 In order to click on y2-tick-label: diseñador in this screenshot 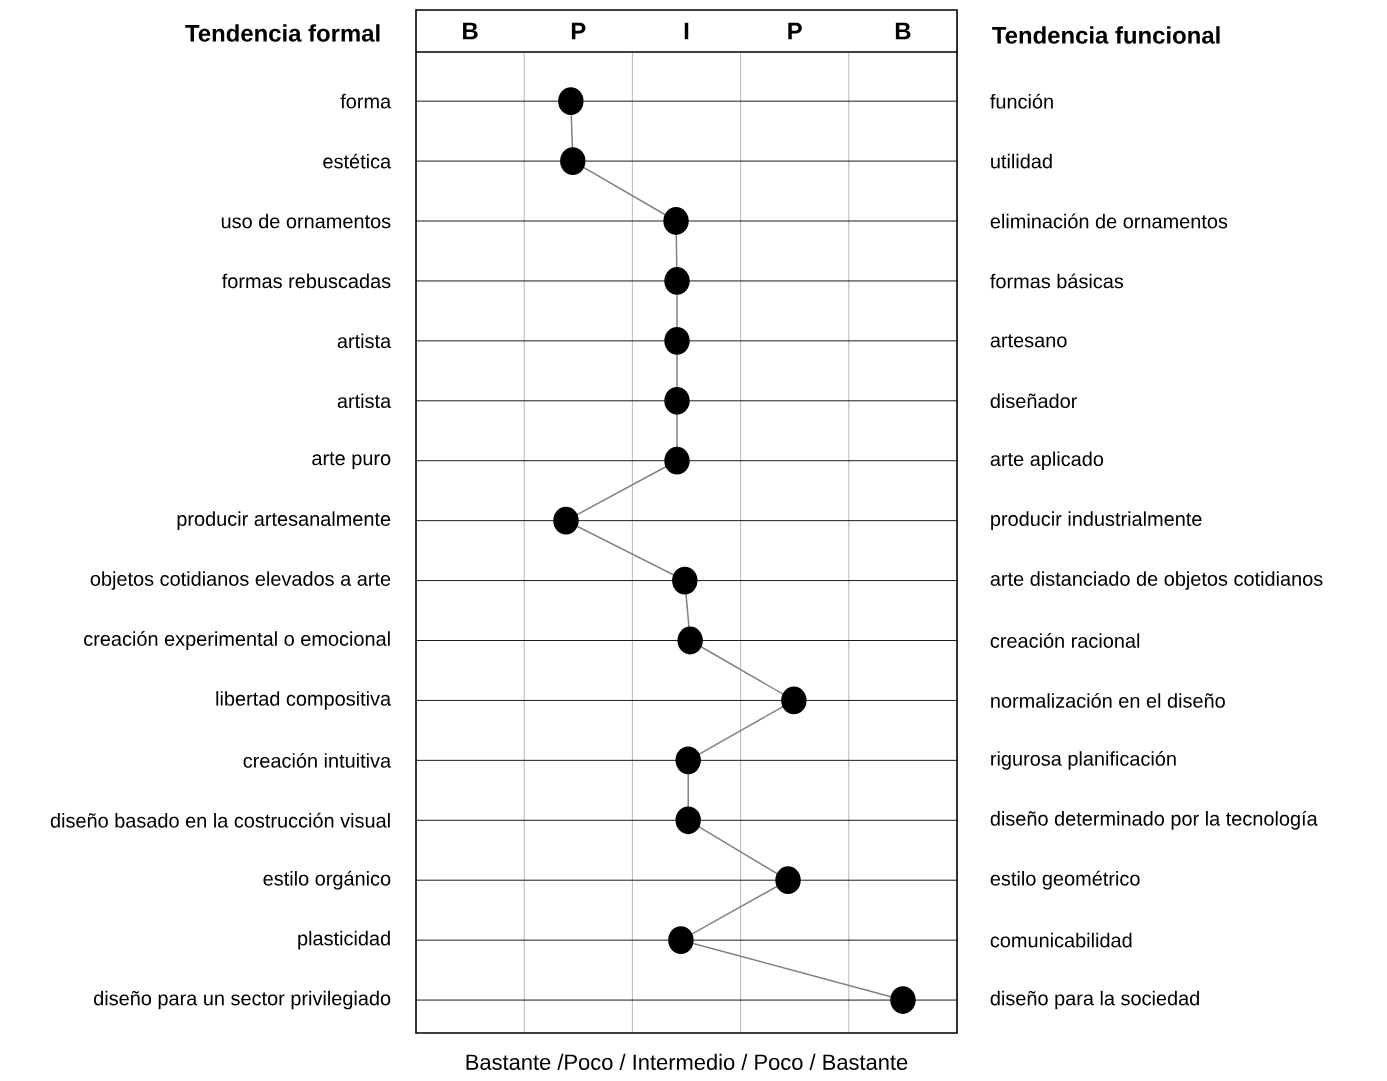, I will do `click(1034, 401)`.